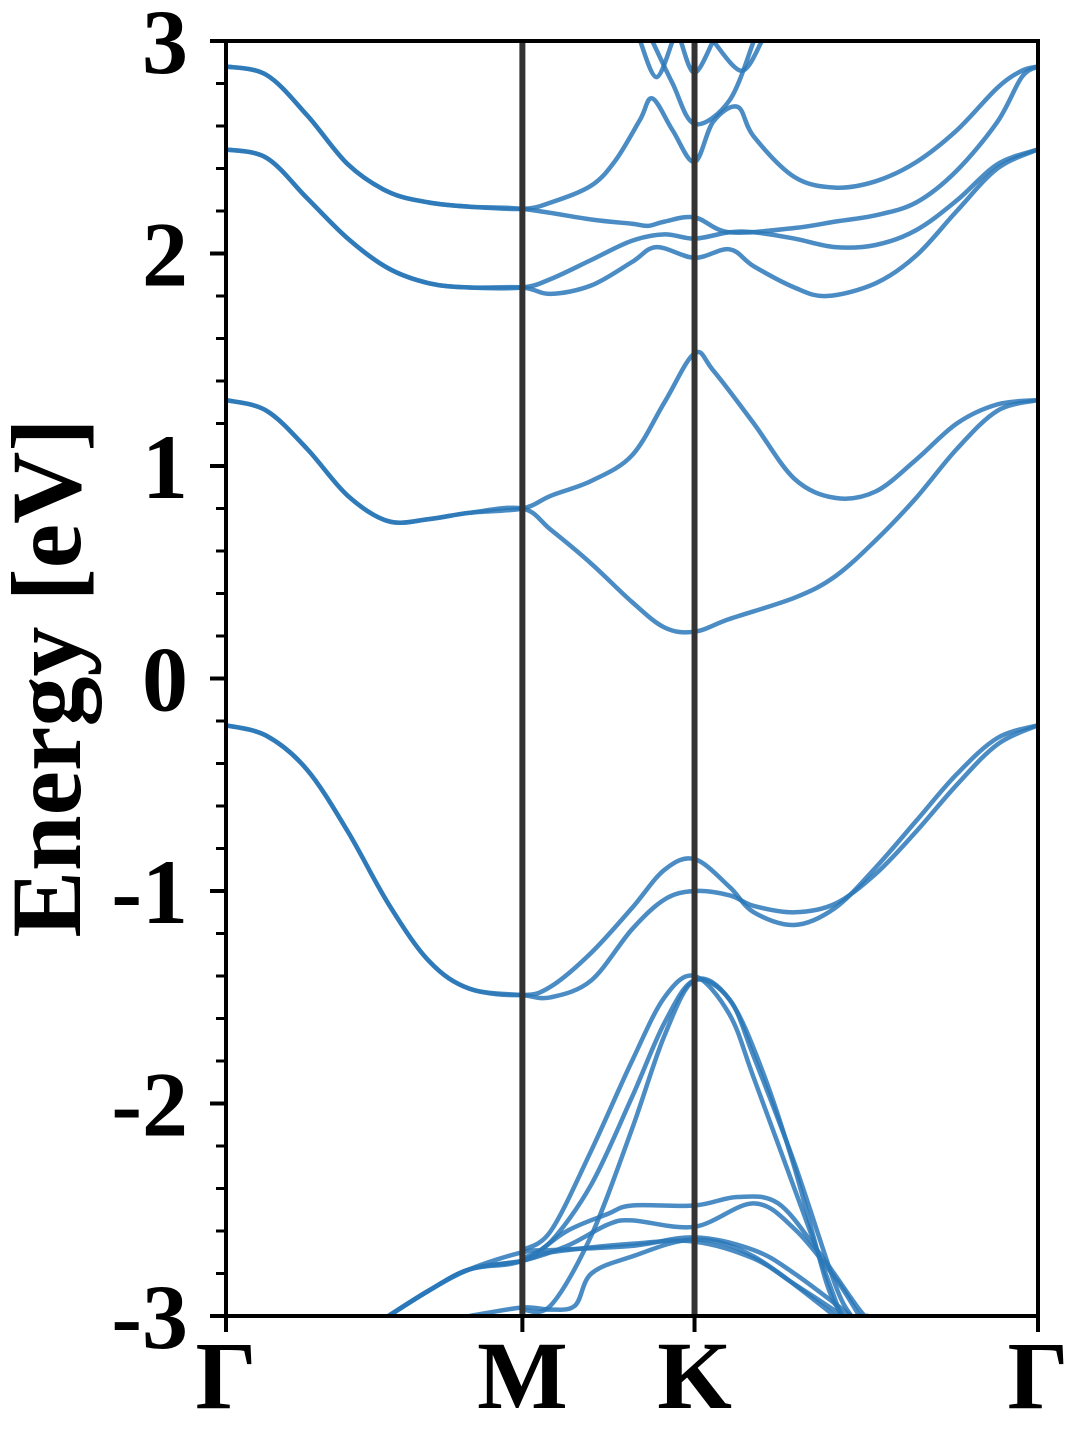 This screenshot has width=1080, height=1440. I want to click on y-tick-label: 1, so click(165, 467).